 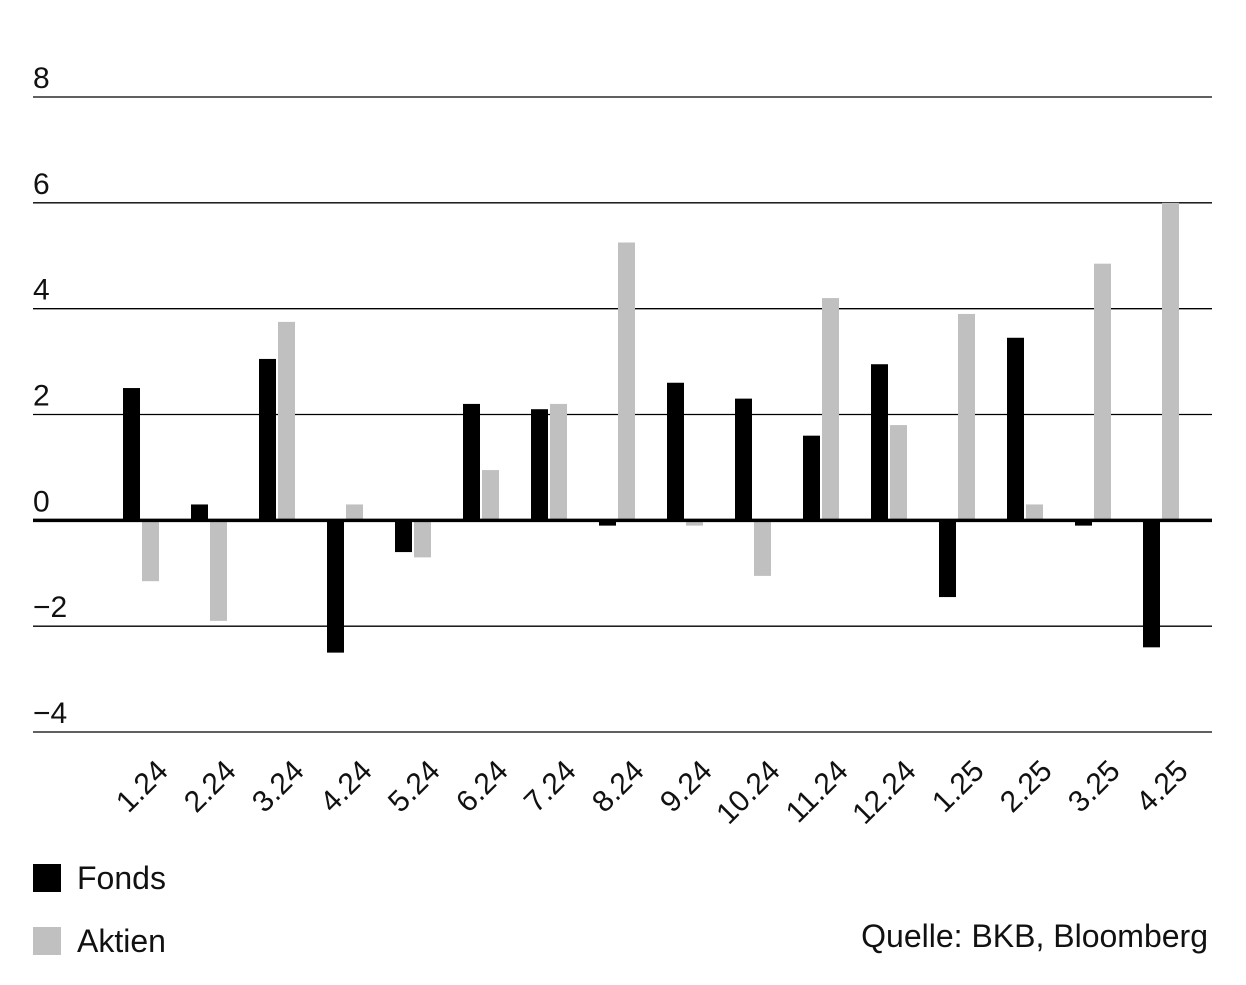 I want to click on y-tick-label: −2, so click(x=50, y=607).